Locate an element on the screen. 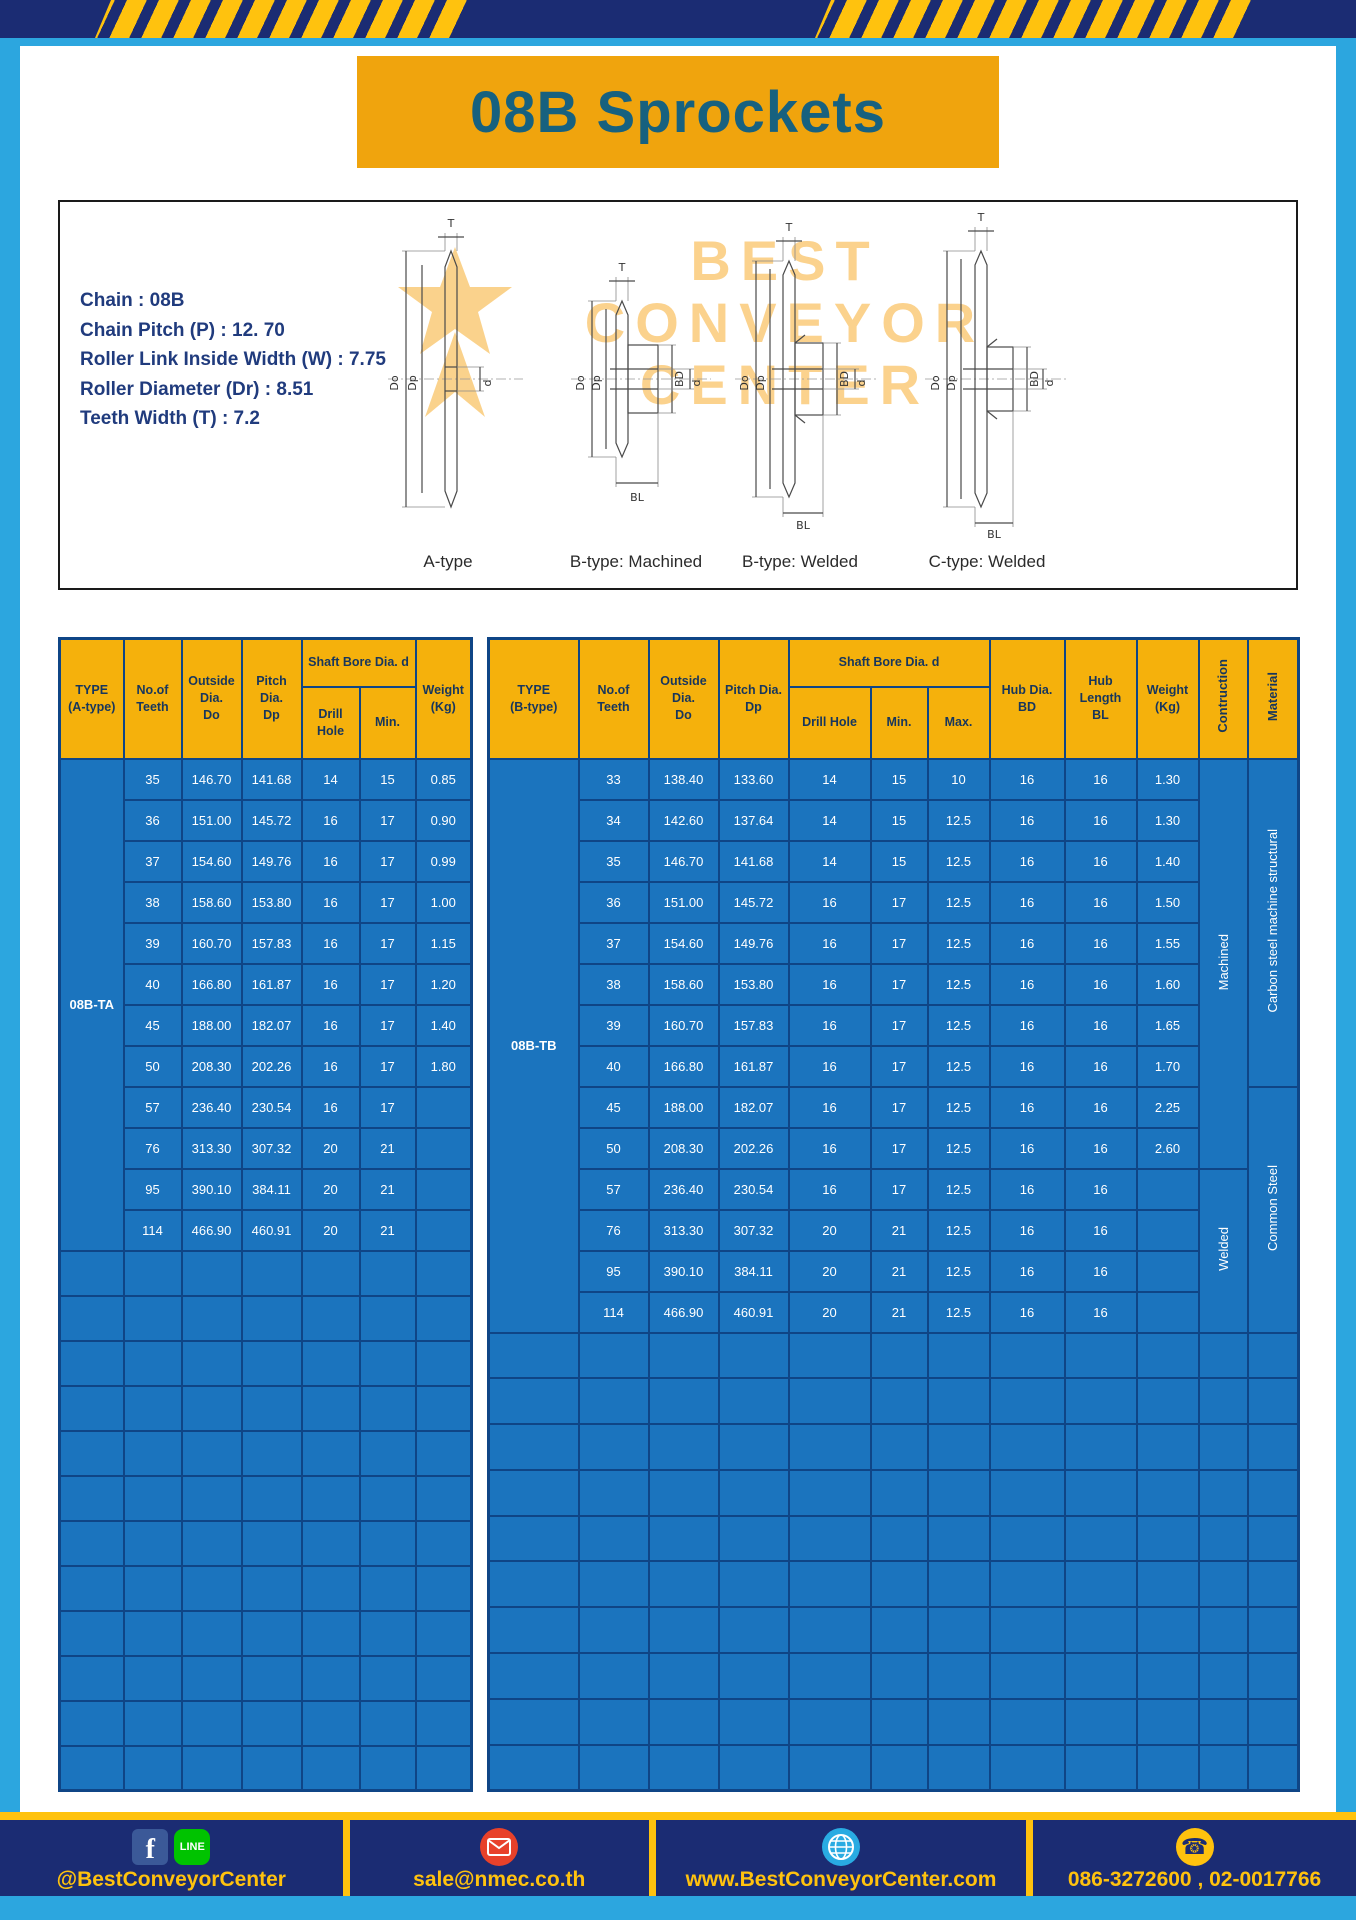 This screenshot has width=1356, height=1920. line-icon: LINE is located at coordinates (192, 1846).